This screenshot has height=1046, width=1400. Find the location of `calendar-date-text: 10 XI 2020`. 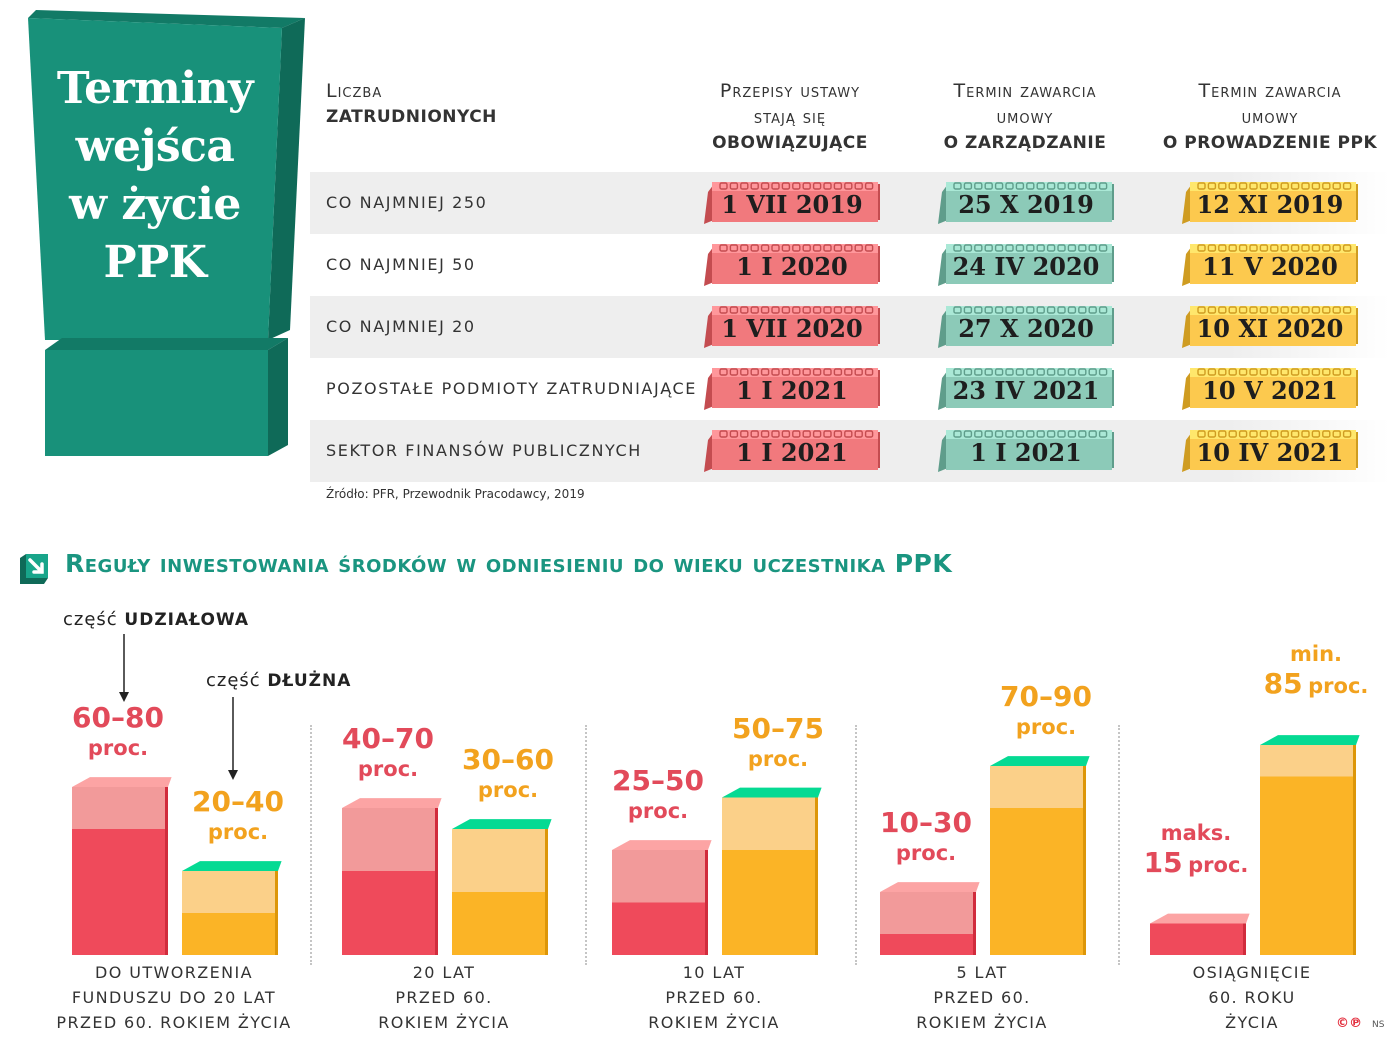

calendar-date-text: 10 XI 2020 is located at coordinates (1270, 328).